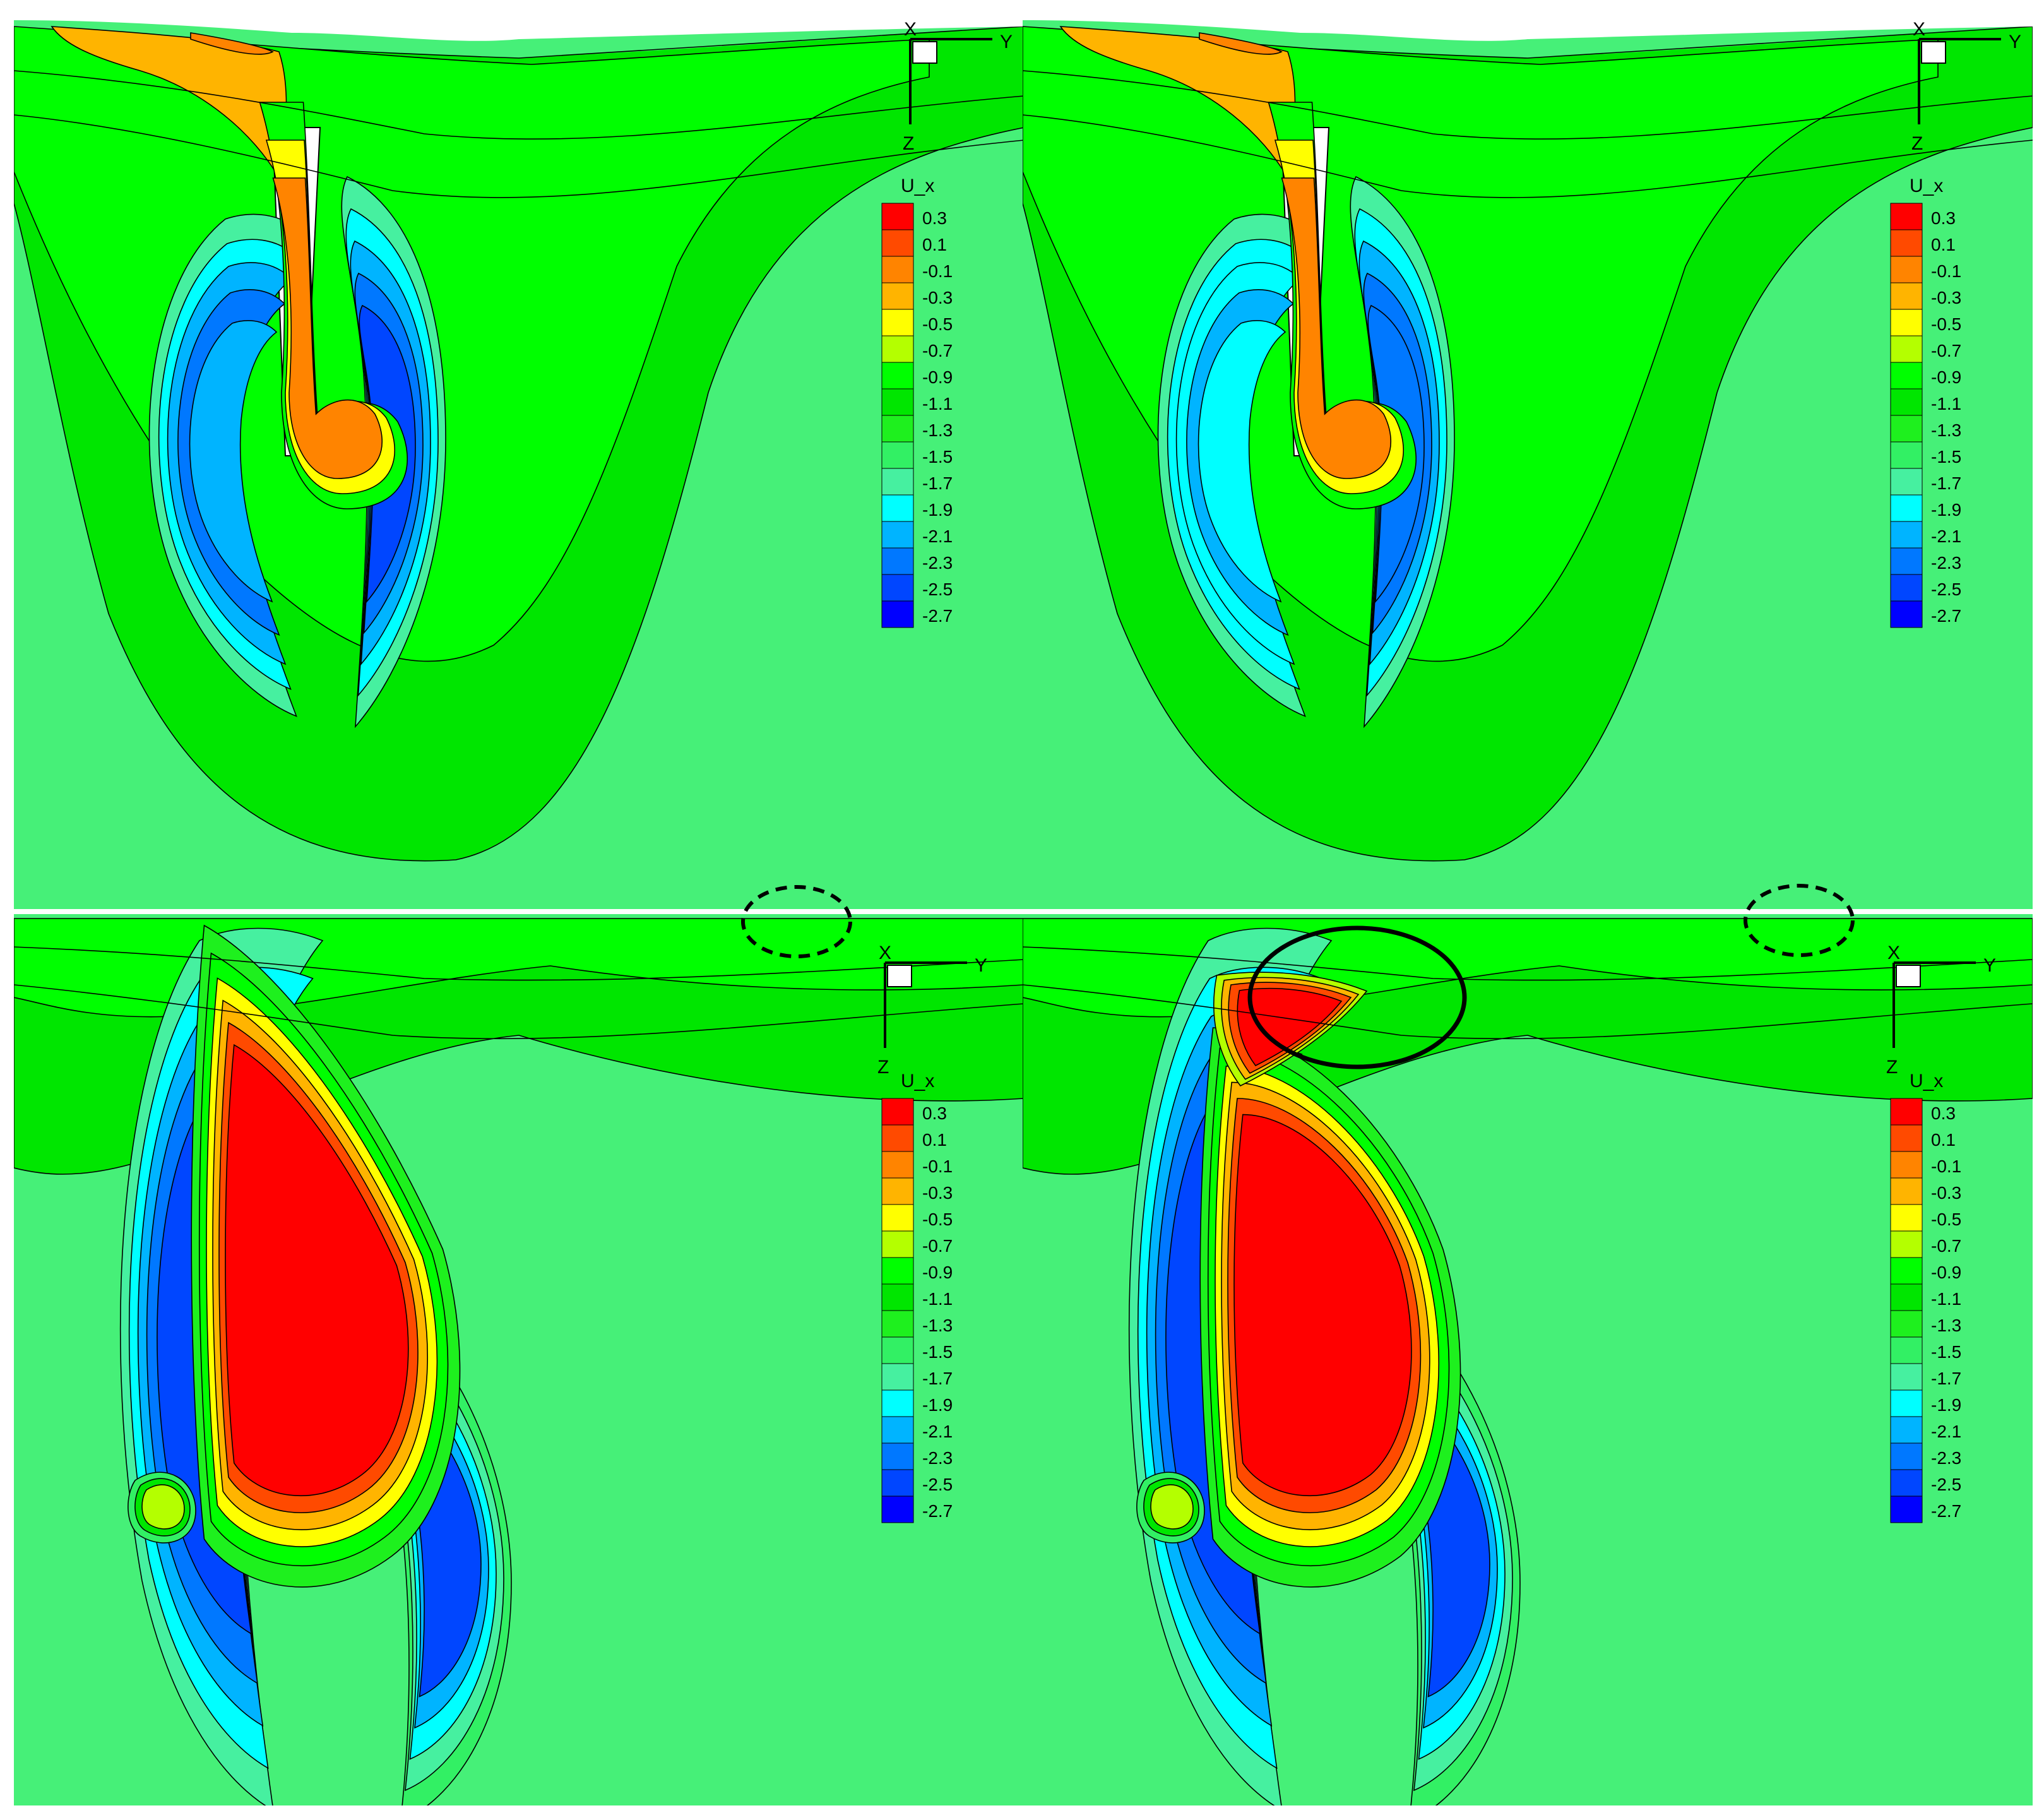  Describe the element at coordinates (1946, 1484) in the screenshot. I see `legend-tick-label: -2.5` at that location.